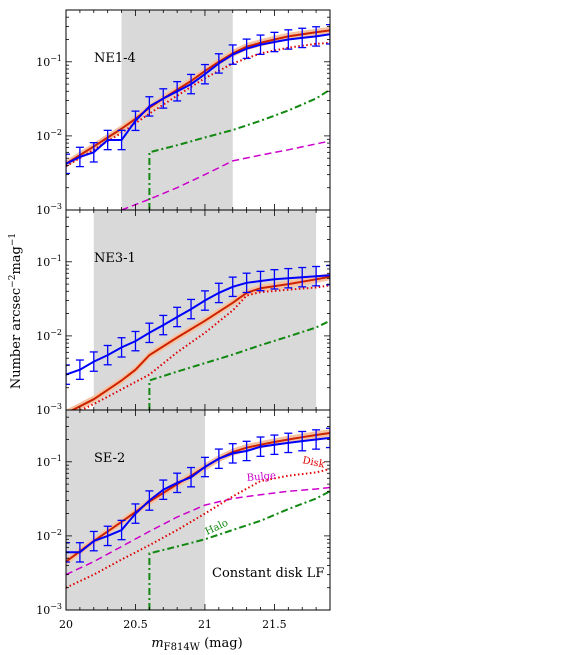 This screenshot has width=584, height=655. Describe the element at coordinates (135, 624) in the screenshot. I see `x-tick-label: 20.5` at that location.